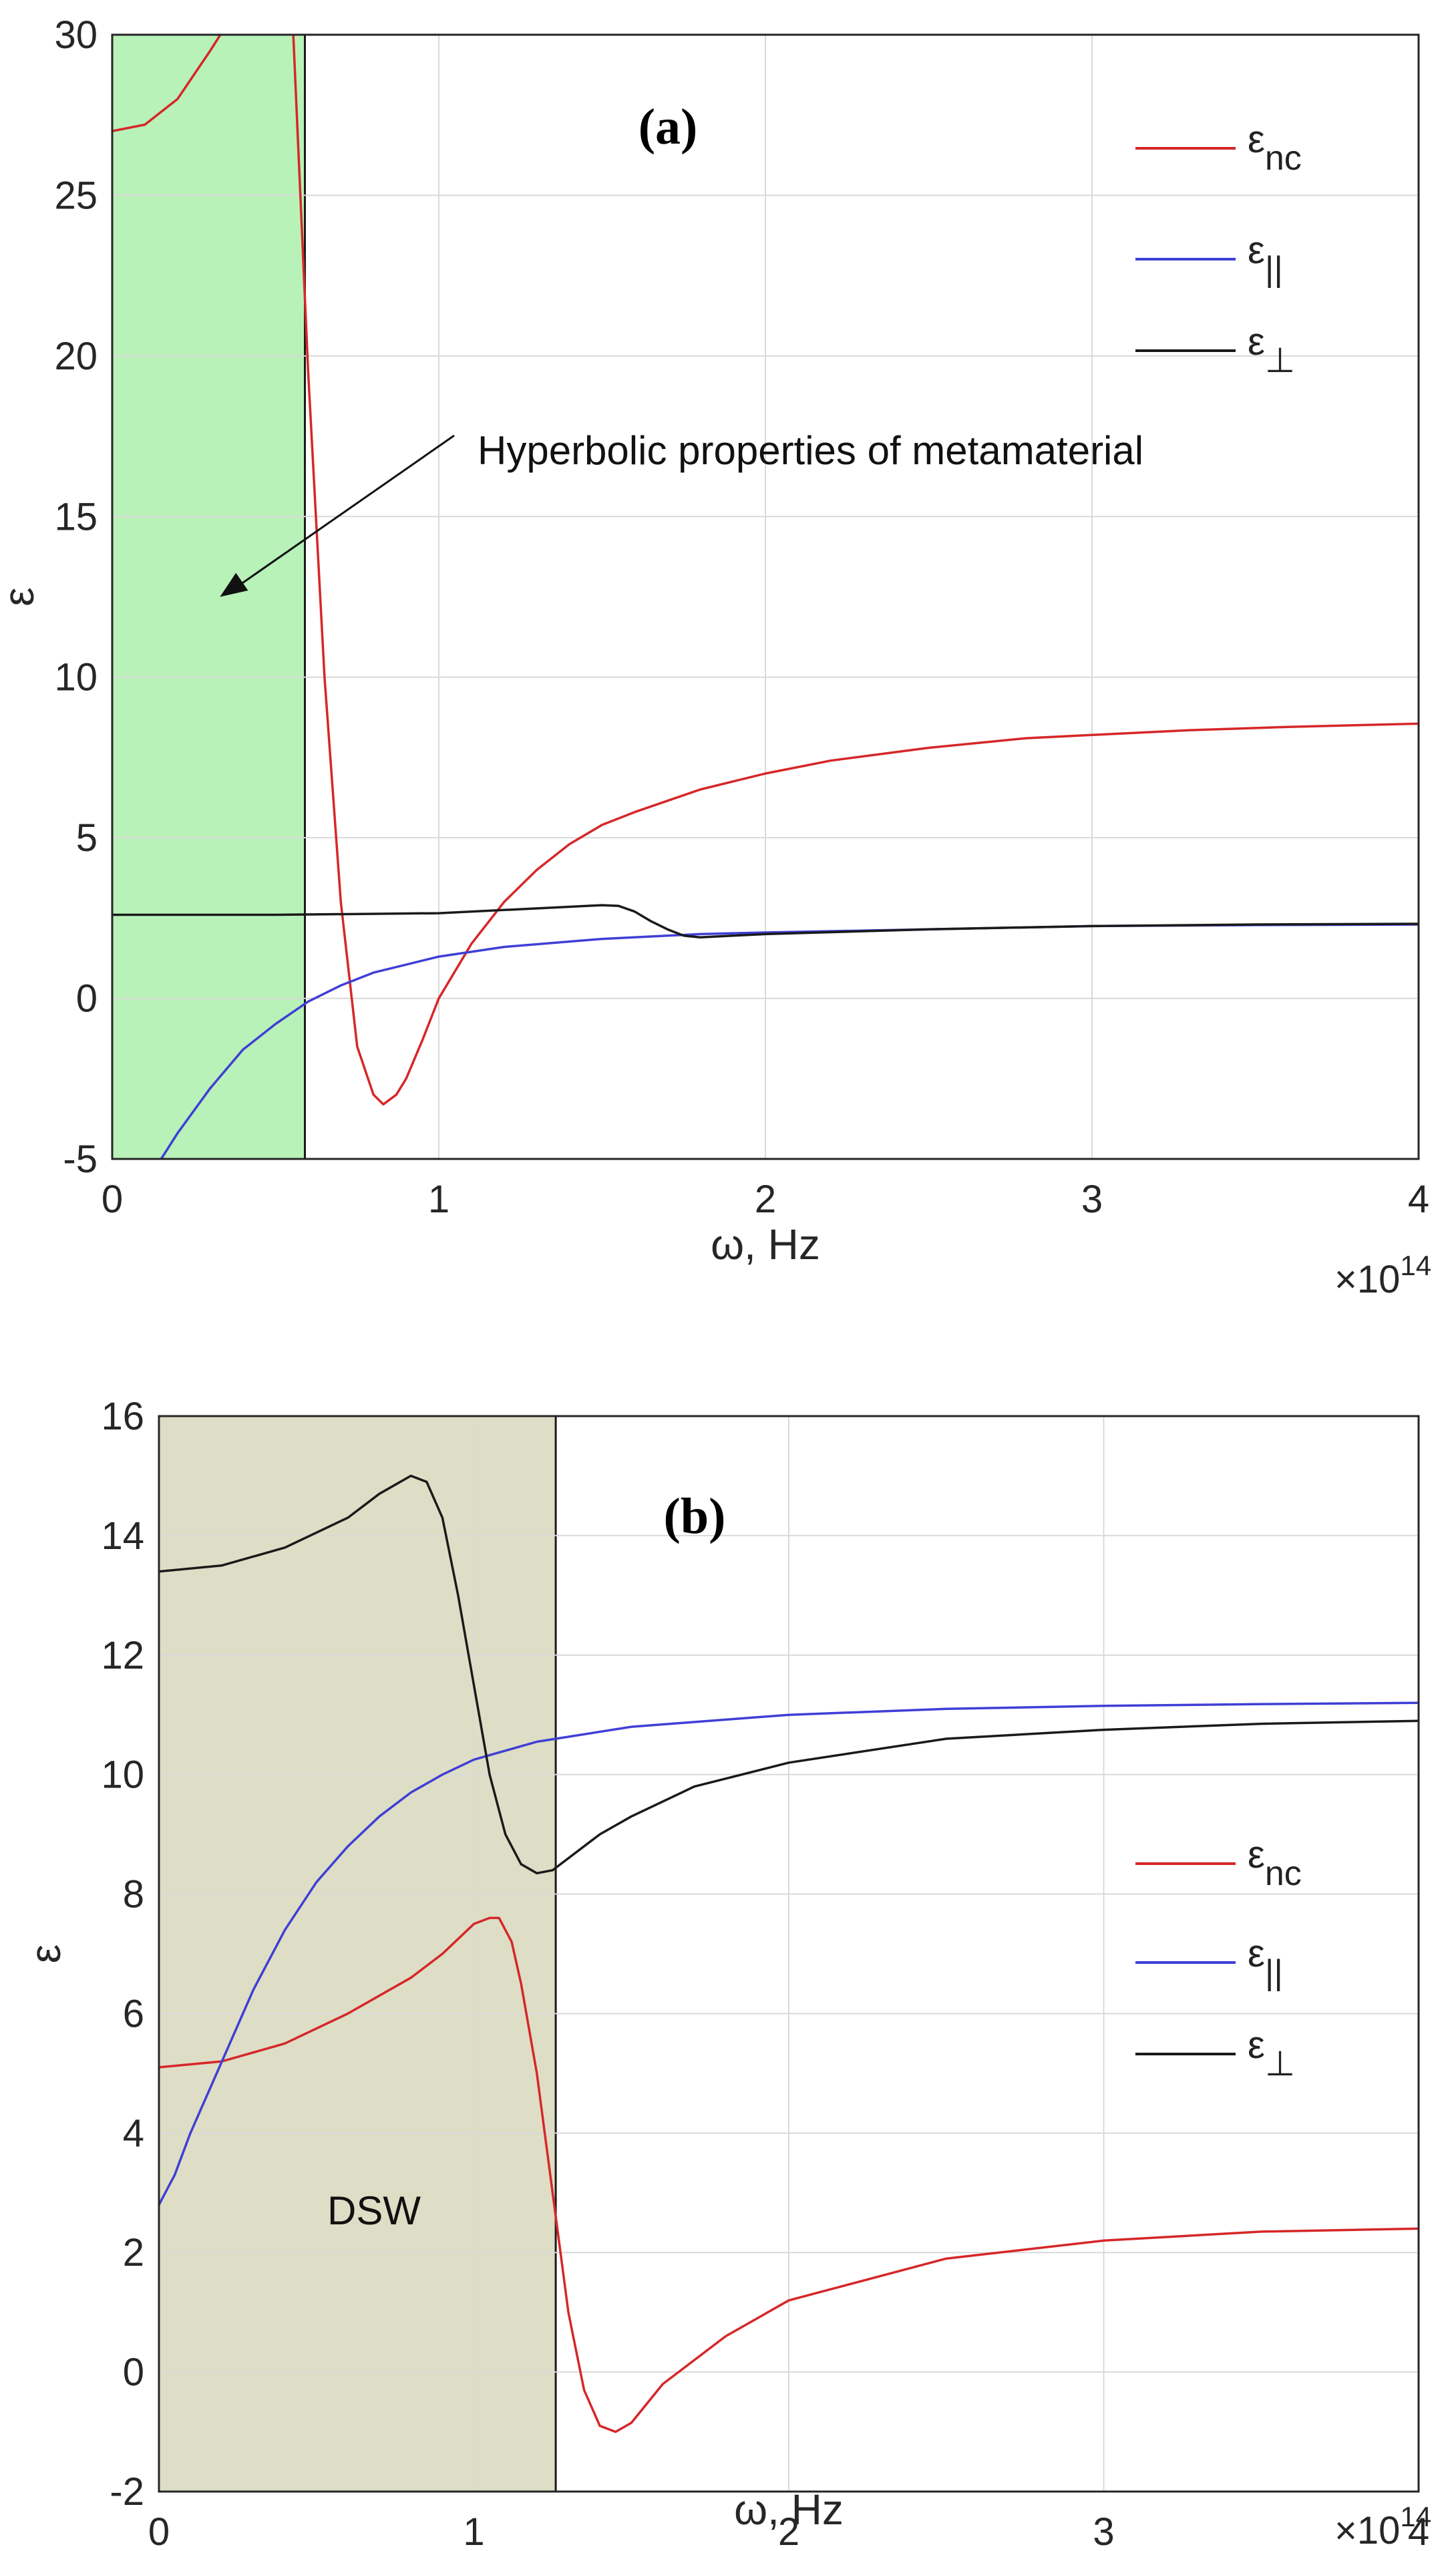 The height and width of the screenshot is (2551, 1456). I want to click on y-tick-label: 16, so click(123, 1416).